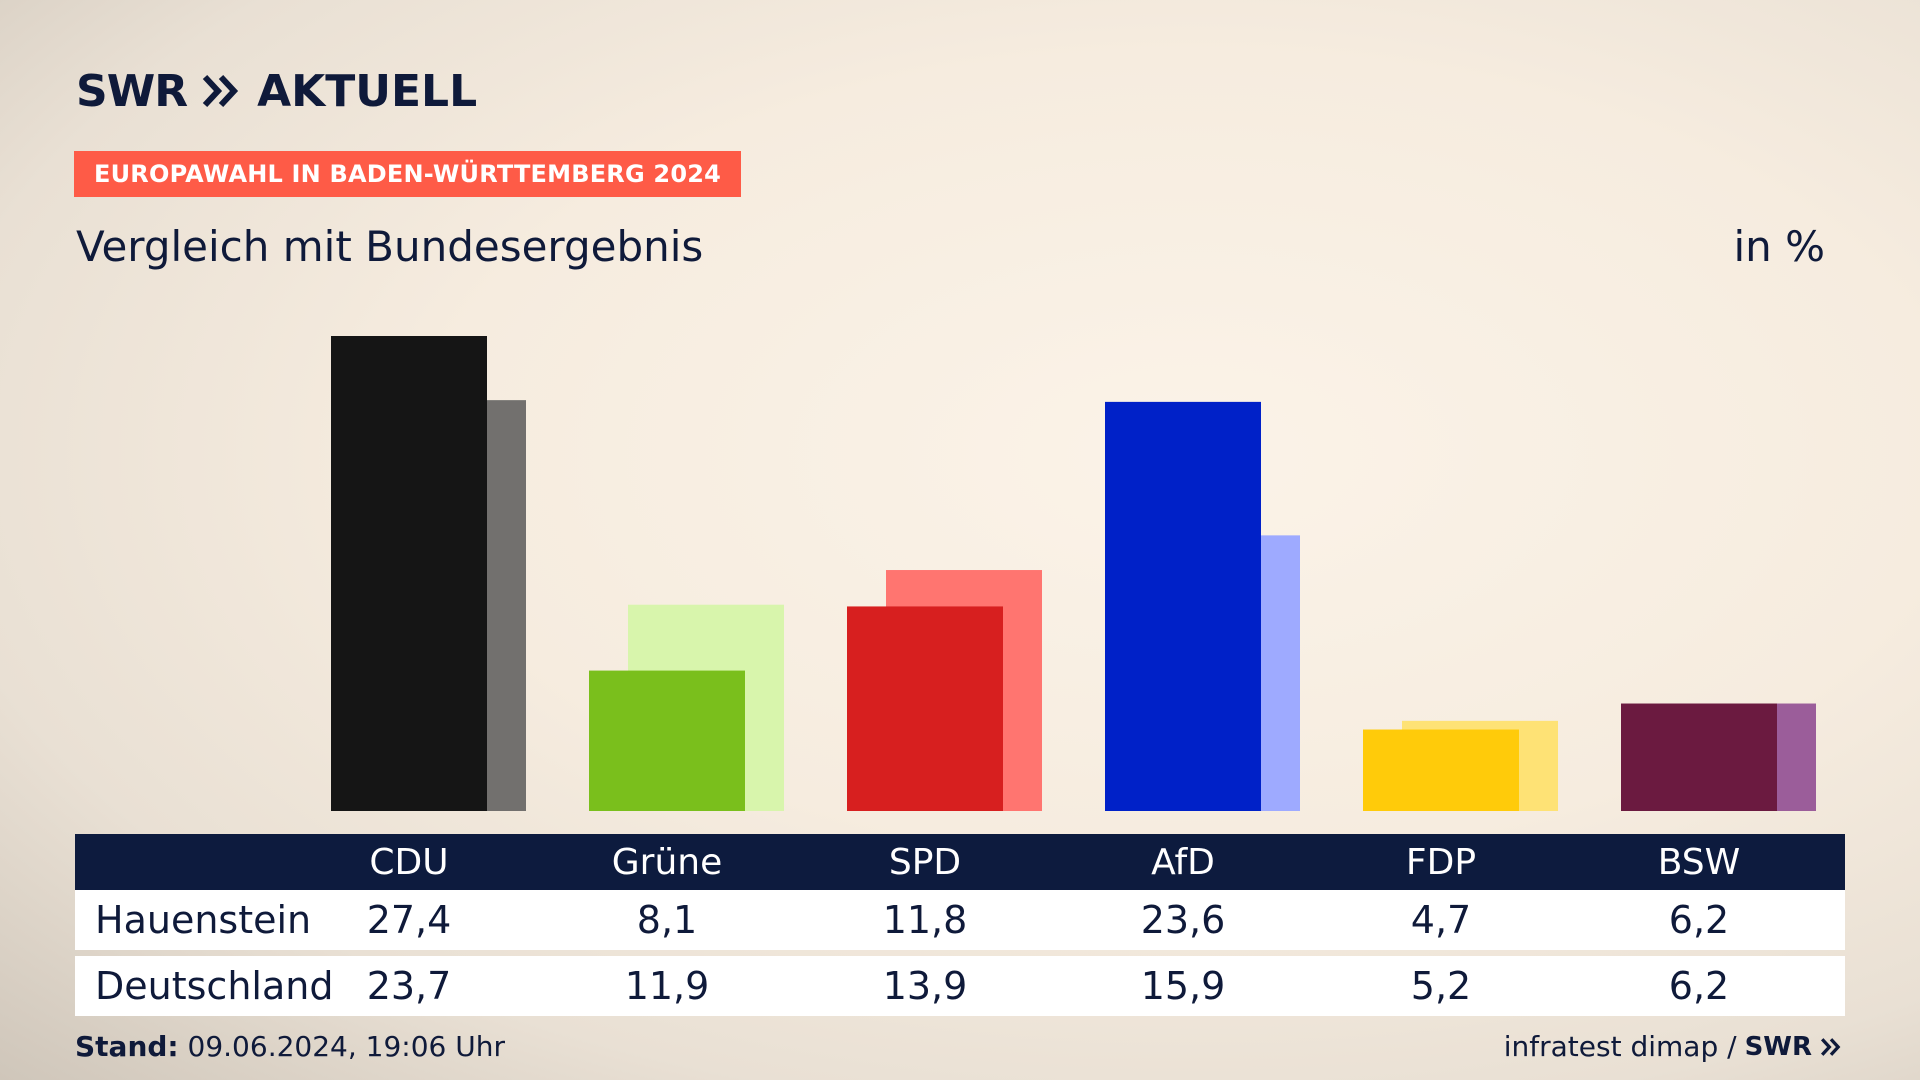 The image size is (1920, 1080). Describe the element at coordinates (667, 920) in the screenshot. I see `value-hauenstein-grüne: 8,1` at that location.